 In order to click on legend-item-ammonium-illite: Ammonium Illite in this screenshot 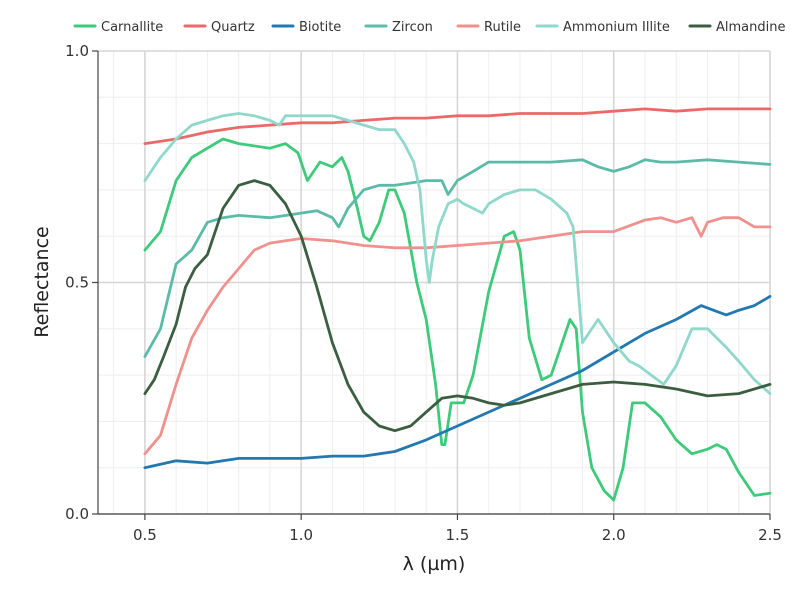, I will do `click(602, 27)`.